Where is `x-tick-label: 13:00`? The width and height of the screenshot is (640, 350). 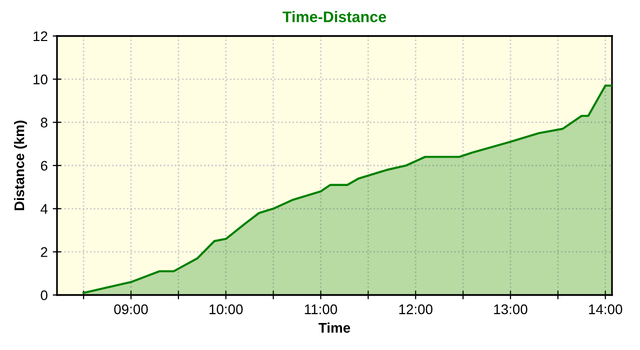
x-tick-label: 13:00 is located at coordinates (511, 309).